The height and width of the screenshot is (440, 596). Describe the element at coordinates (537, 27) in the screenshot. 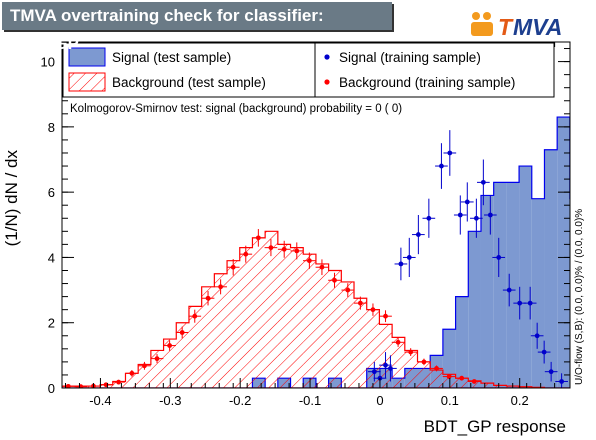

I see `svg-text: MVA` at that location.